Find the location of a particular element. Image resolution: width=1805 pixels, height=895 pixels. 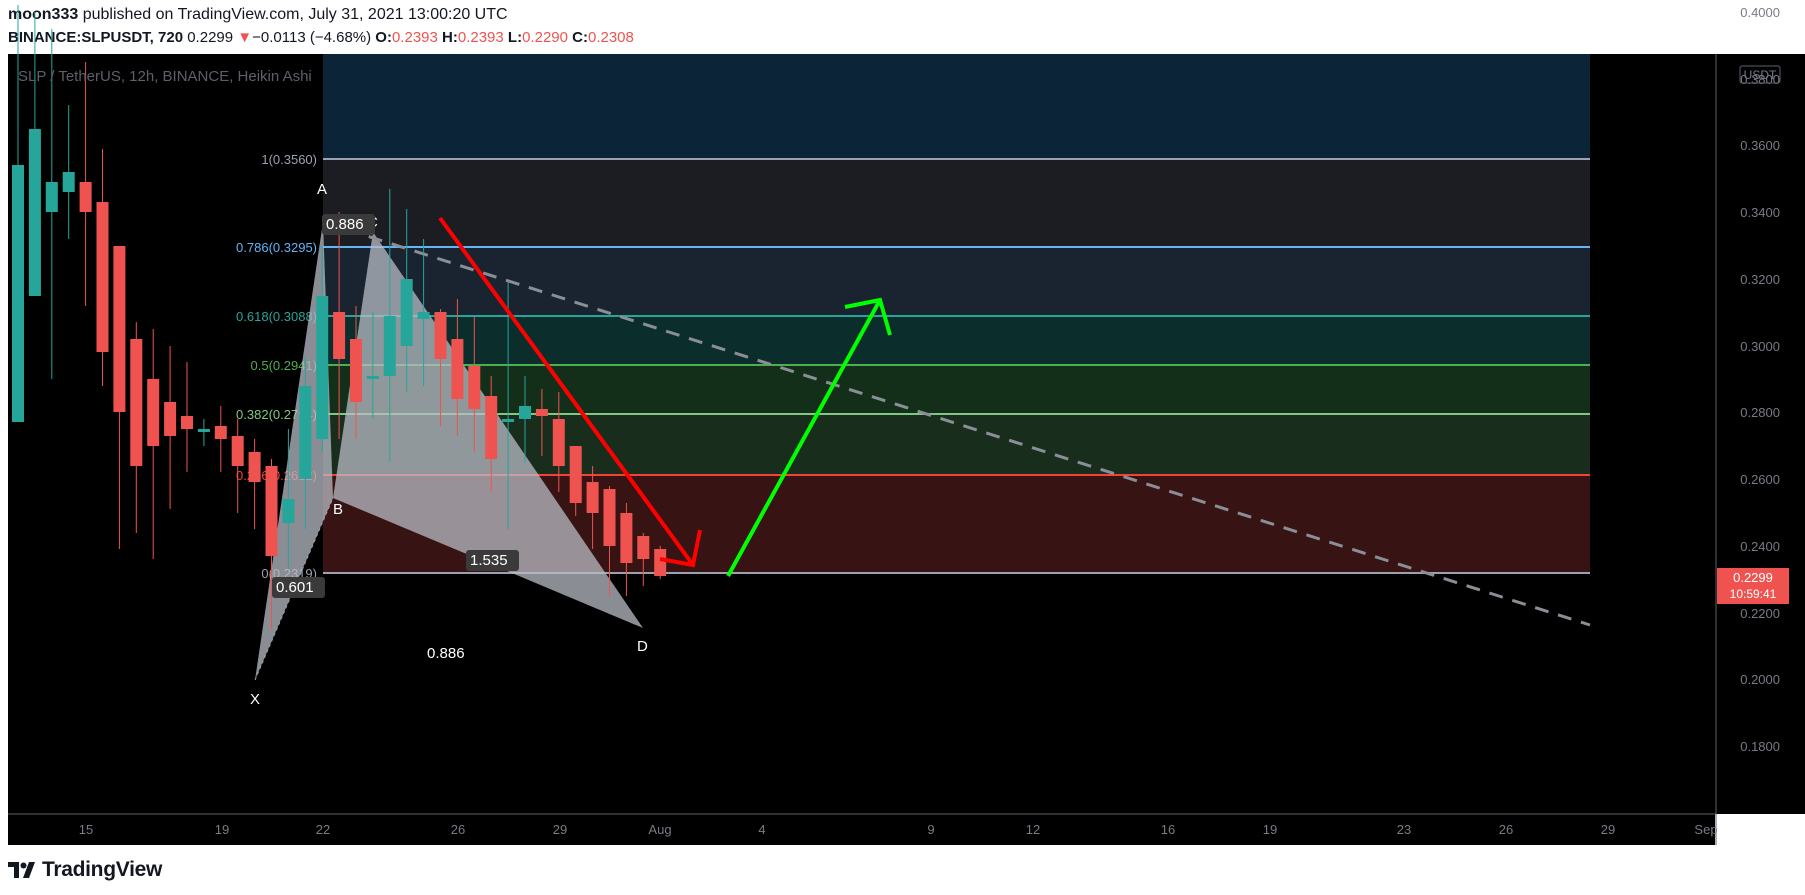

countdown-label: 10:59:41 is located at coordinates (1753, 594).